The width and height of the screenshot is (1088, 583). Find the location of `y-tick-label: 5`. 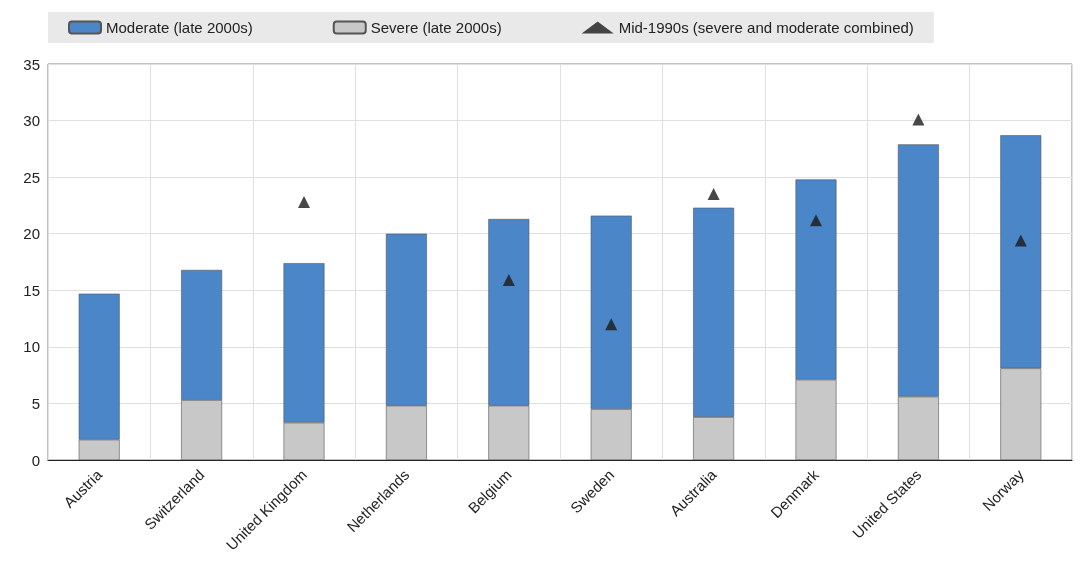

y-tick-label: 5 is located at coordinates (35, 403).